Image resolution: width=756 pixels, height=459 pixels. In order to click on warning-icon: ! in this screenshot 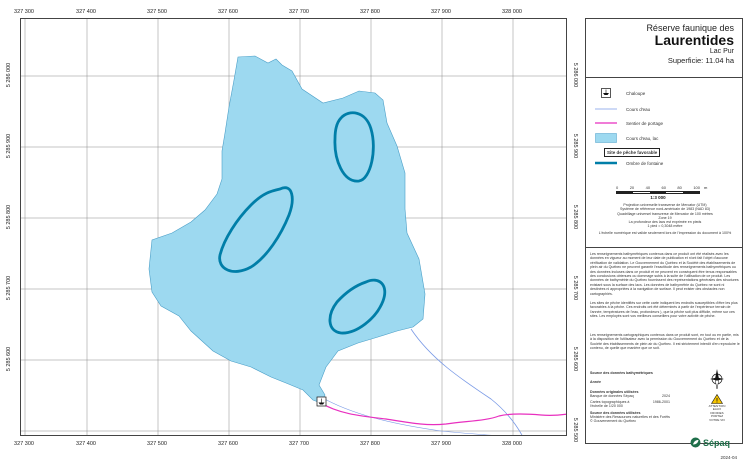, I will do `click(717, 399)`.